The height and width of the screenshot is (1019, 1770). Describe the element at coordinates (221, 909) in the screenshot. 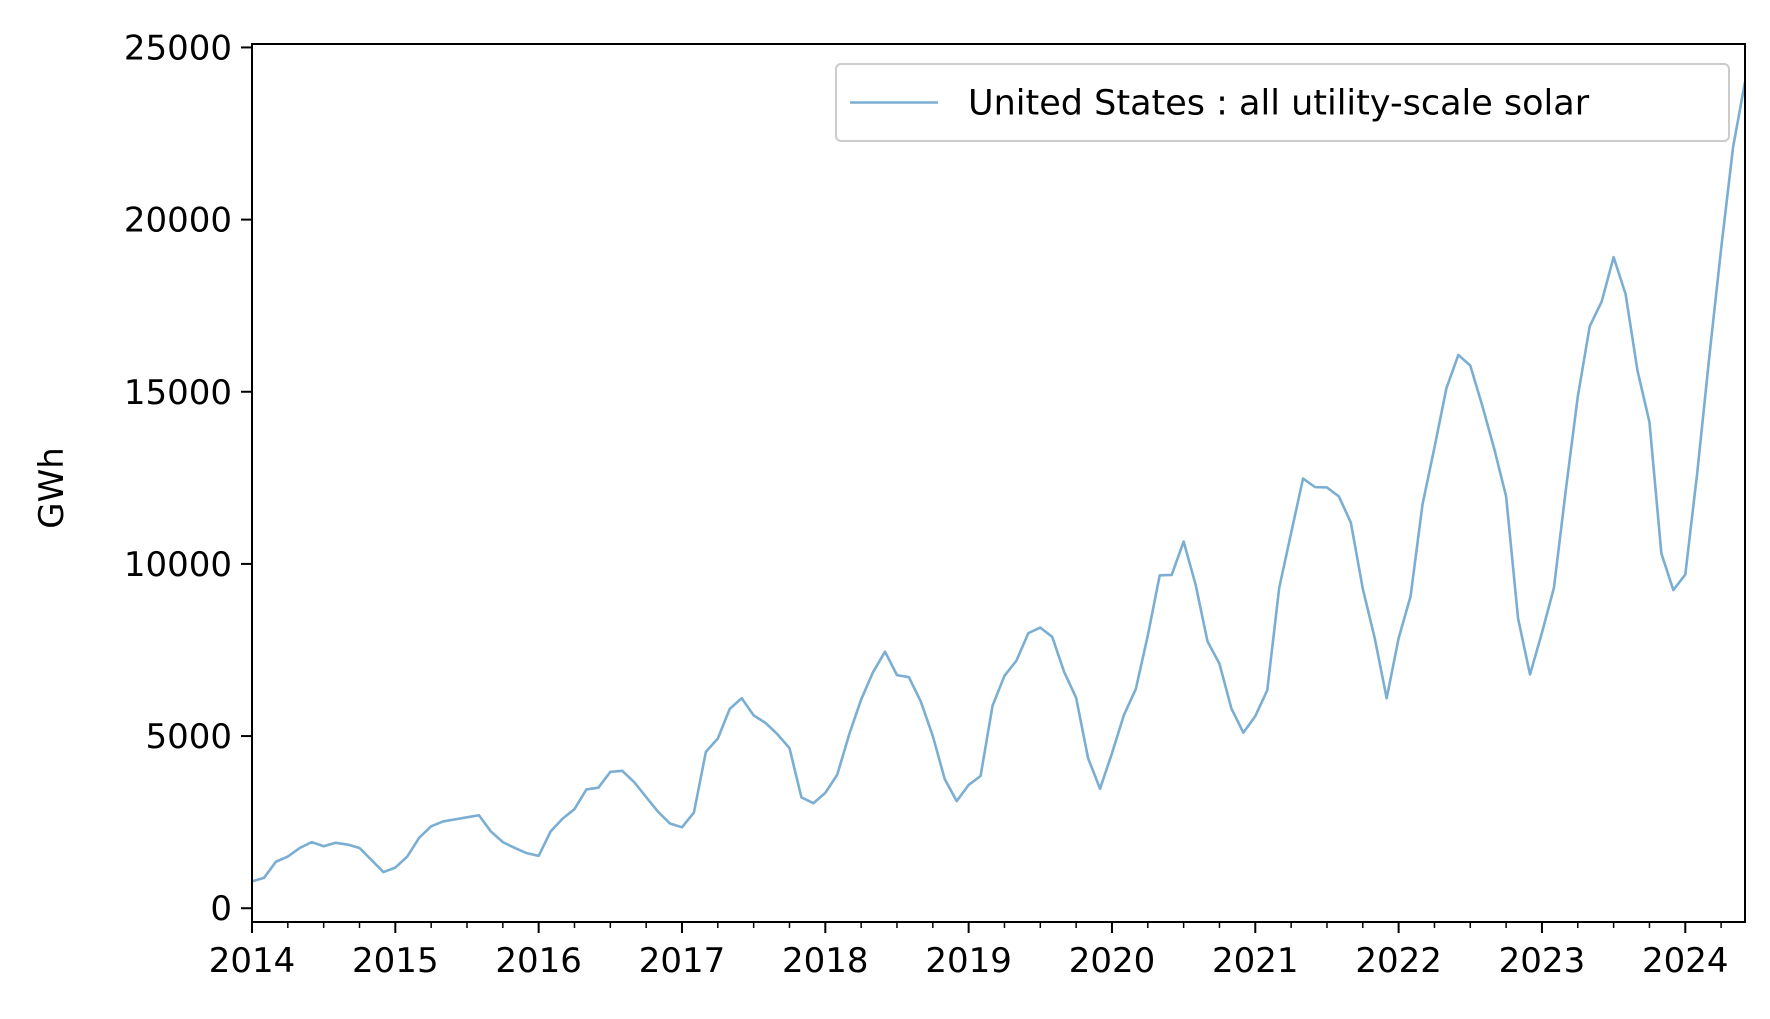

I see `y-tick-label: 0` at that location.